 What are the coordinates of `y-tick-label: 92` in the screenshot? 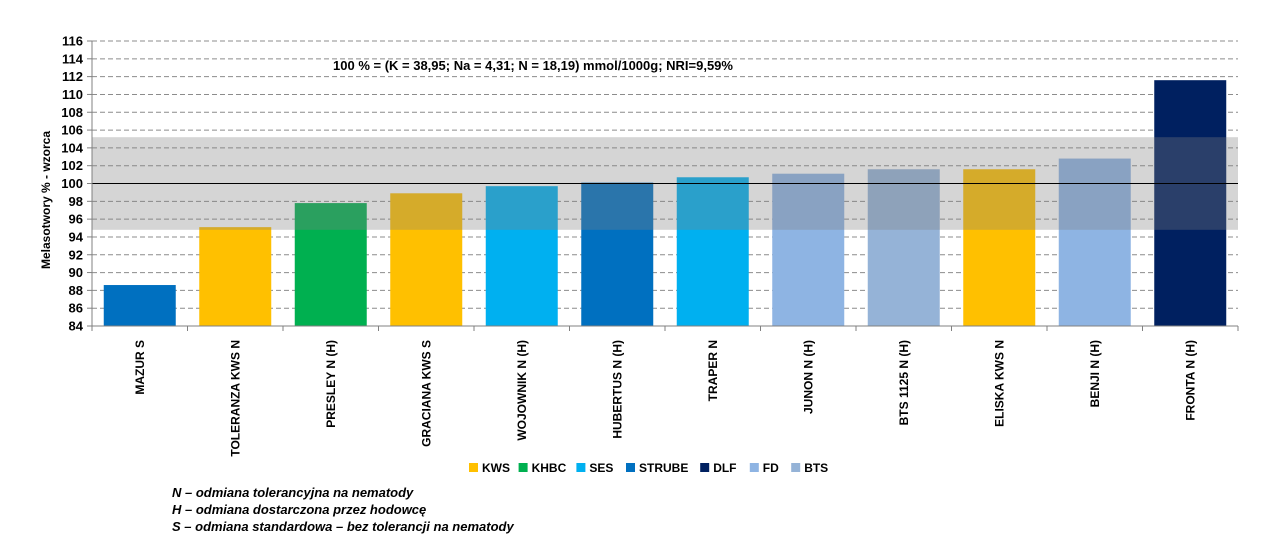 It's located at (76, 254).